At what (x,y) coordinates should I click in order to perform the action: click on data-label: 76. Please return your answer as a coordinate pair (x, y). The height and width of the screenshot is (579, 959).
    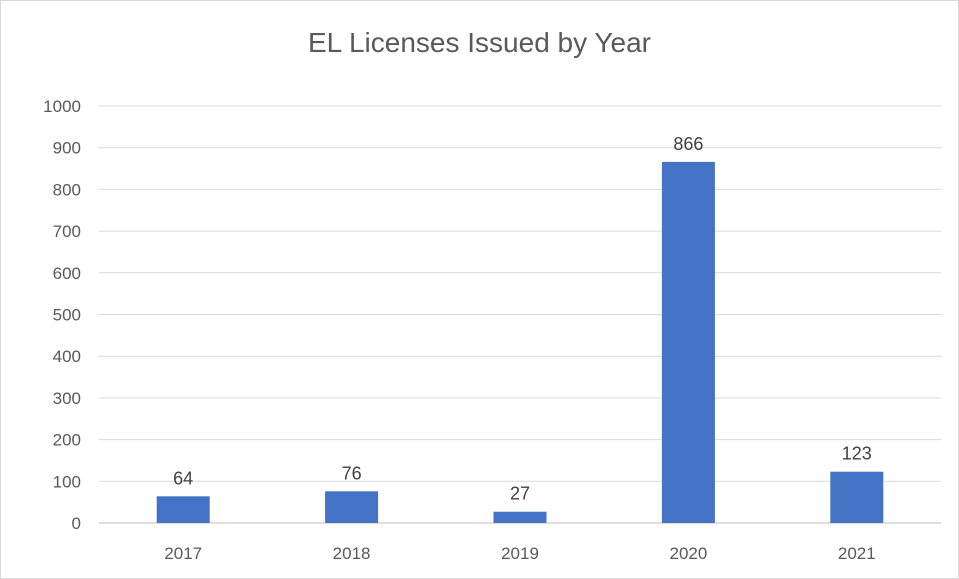
    Looking at the image, I should click on (352, 473).